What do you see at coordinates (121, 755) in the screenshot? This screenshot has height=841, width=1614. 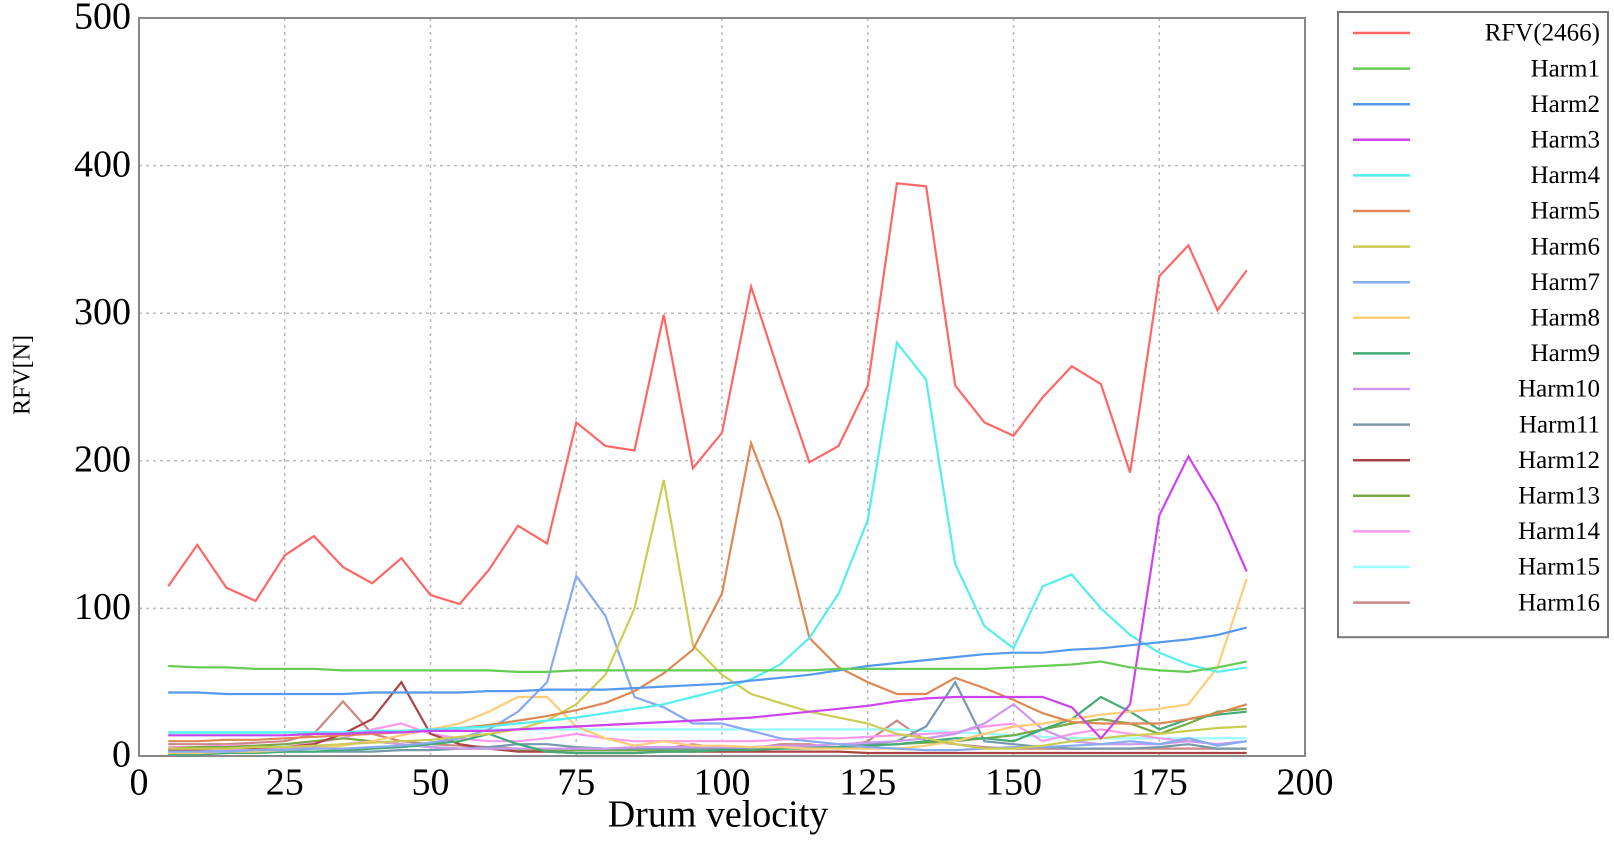 I see `y-tick-label: 0` at bounding box center [121, 755].